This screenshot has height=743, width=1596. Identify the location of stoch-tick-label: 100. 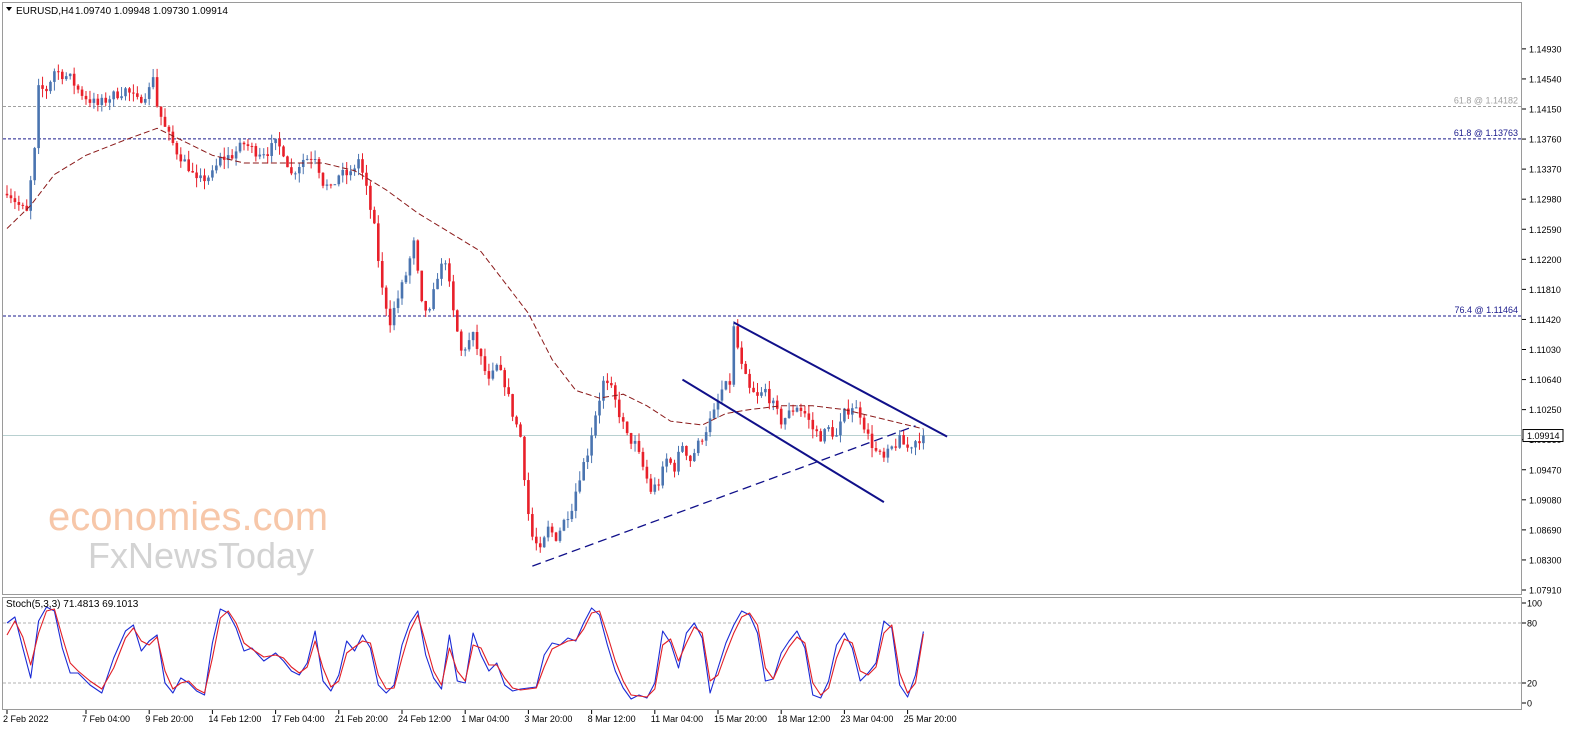
(1534, 604).